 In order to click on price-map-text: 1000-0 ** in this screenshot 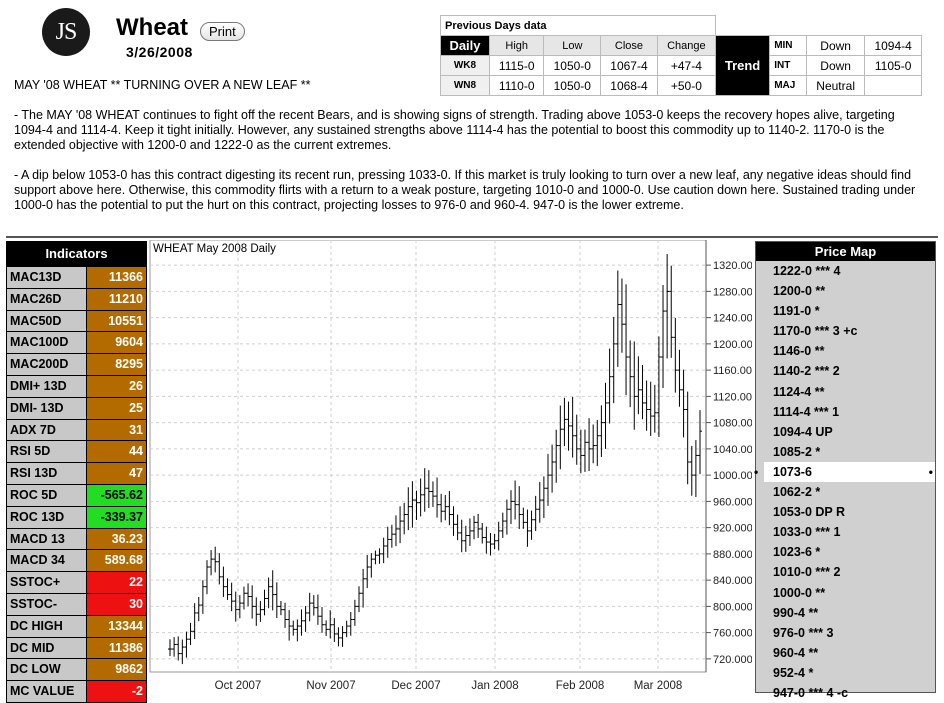, I will do `click(799, 592)`.